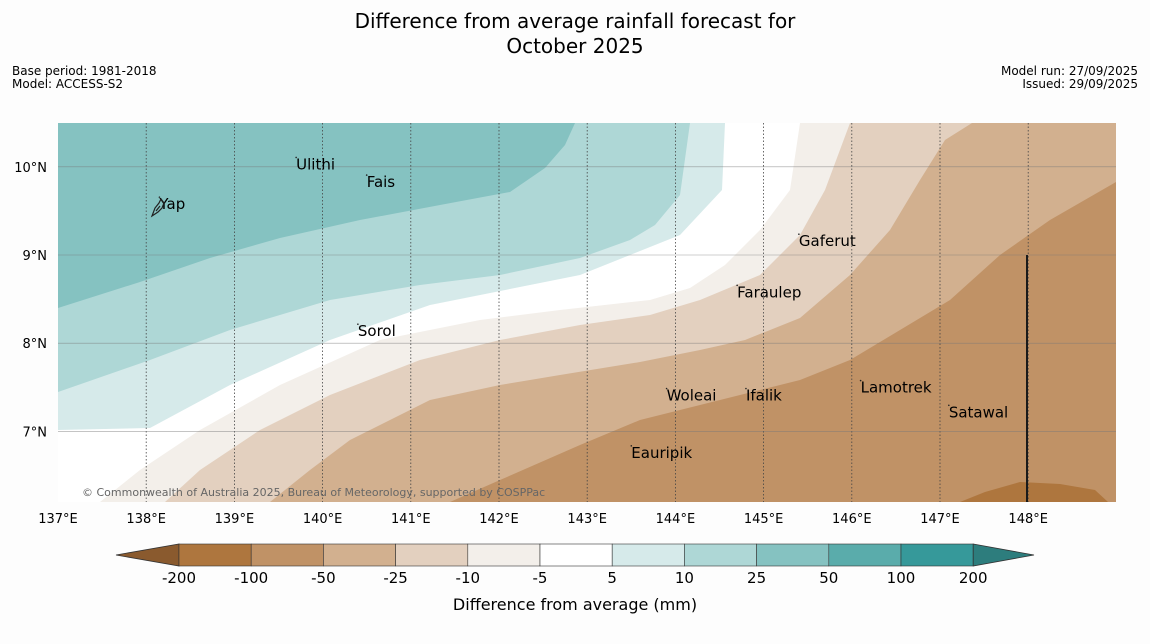 The height and width of the screenshot is (644, 1150). I want to click on colorbar-tick-label: 100, so click(901, 578).